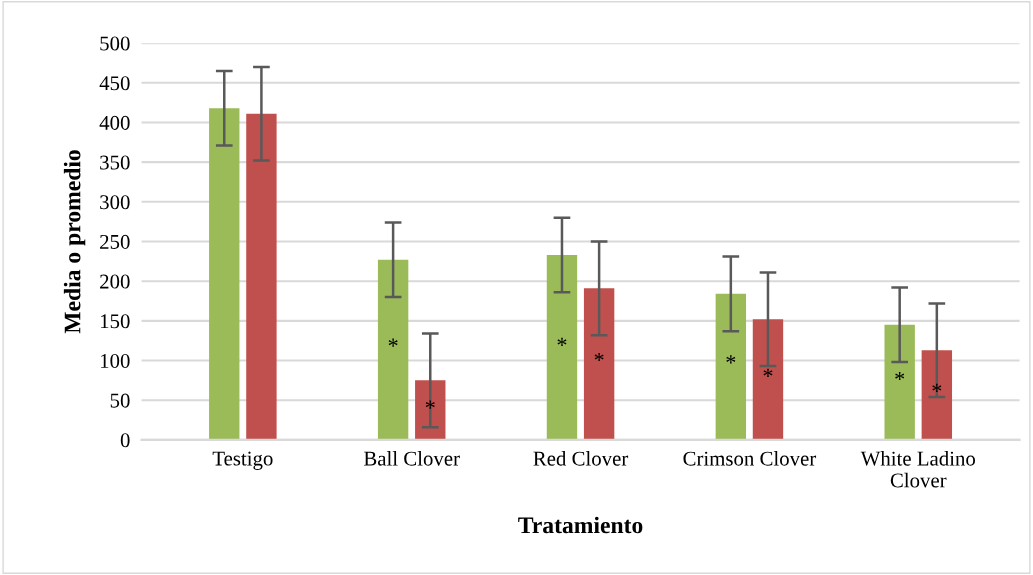 This screenshot has height=575, width=1033. I want to click on y-tick-label: 100, so click(115, 360).